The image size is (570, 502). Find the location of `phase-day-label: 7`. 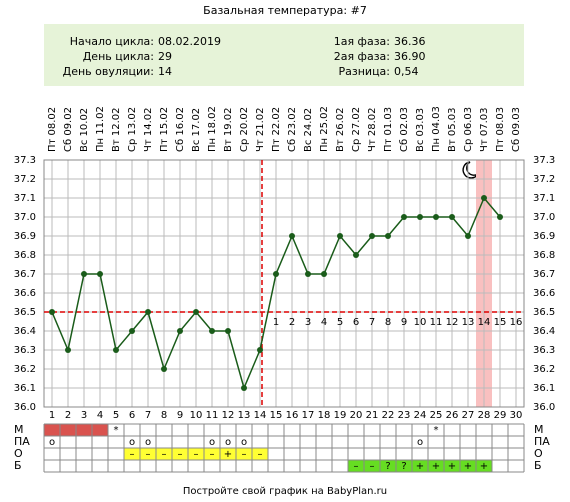

phase-day-label: 7 is located at coordinates (372, 322).